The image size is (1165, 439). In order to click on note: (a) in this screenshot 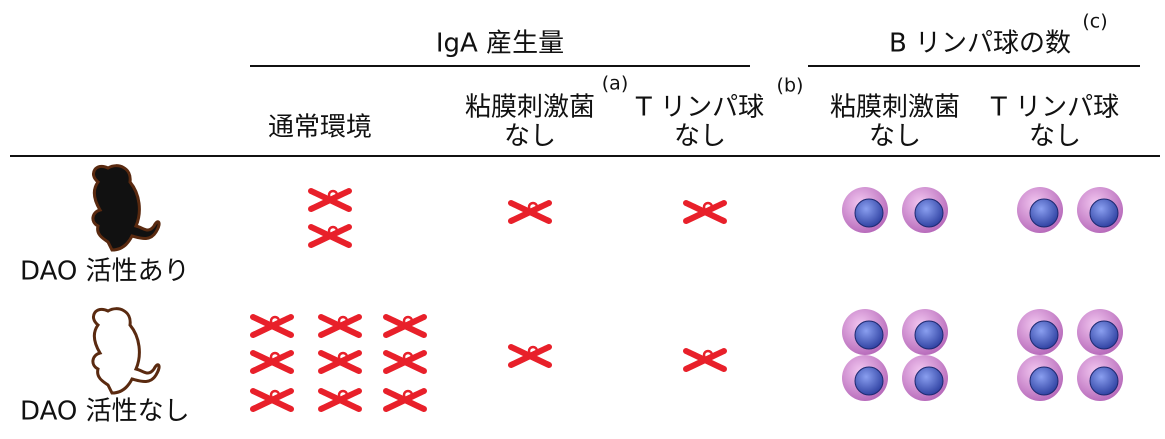, I will do `click(615, 84)`.